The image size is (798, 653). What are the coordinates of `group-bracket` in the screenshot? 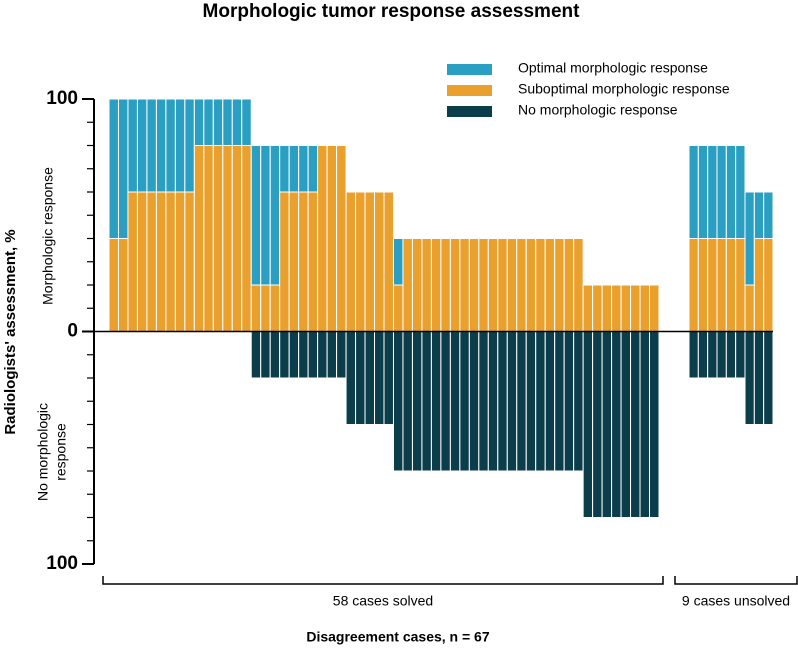 It's located at (736, 580).